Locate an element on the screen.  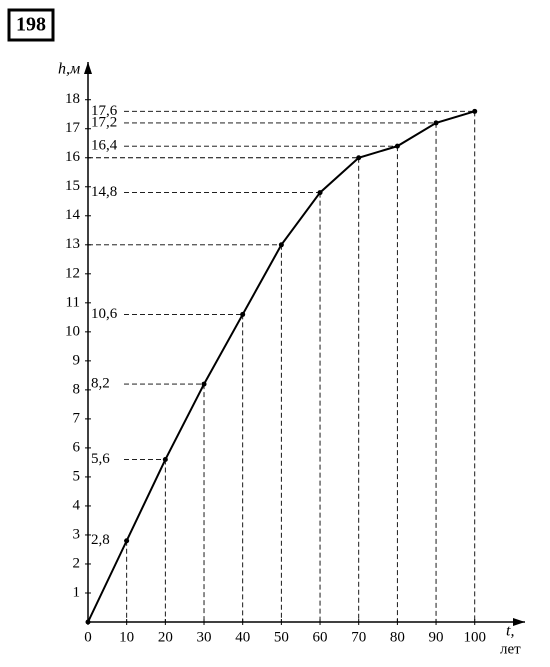
value-label: 16,4 is located at coordinates (104, 146).